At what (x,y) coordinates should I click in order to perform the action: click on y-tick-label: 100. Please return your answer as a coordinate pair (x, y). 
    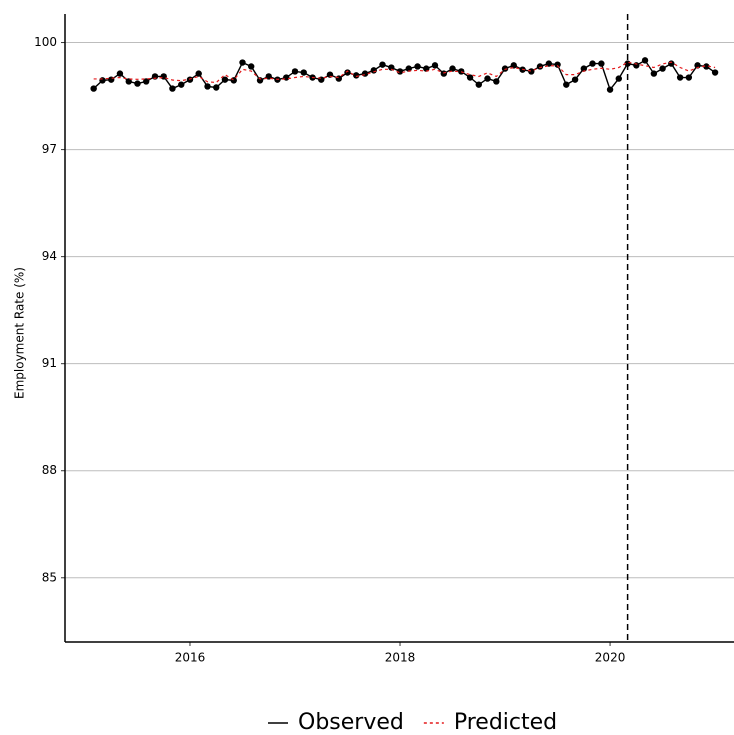
    Looking at the image, I should click on (45, 42).